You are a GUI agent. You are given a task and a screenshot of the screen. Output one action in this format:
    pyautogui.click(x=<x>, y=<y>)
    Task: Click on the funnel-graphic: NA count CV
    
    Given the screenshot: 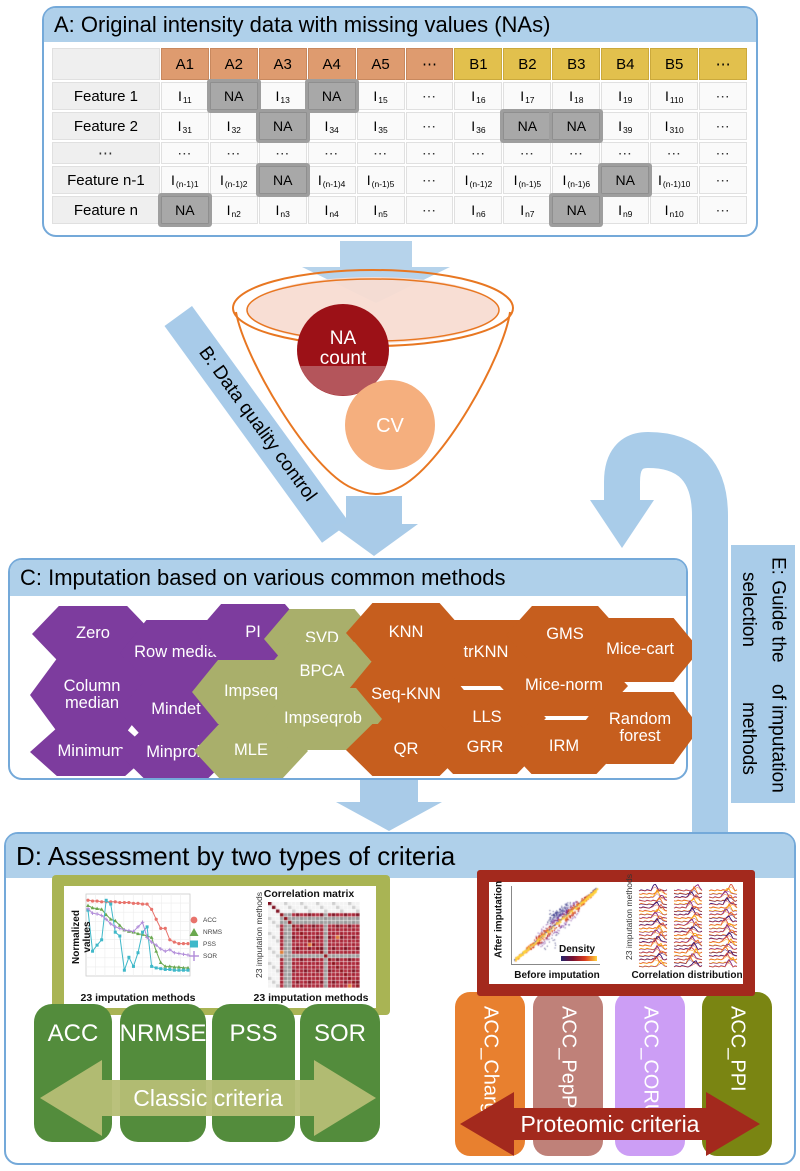 What is the action you would take?
    pyautogui.click(x=373, y=382)
    